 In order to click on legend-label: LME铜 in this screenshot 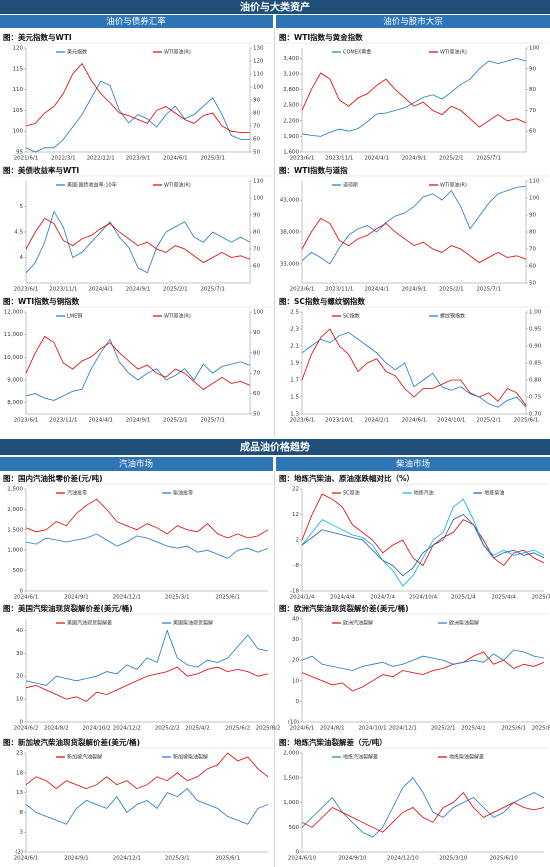, I will do `click(74, 316)`.